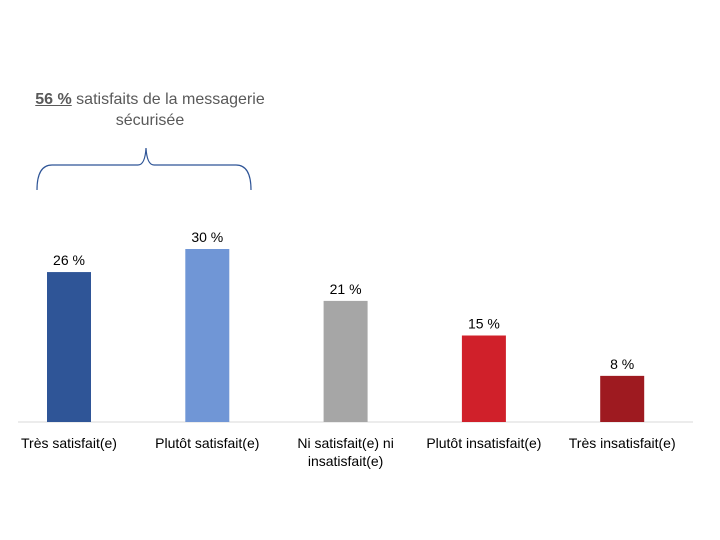 The width and height of the screenshot is (720, 540). What do you see at coordinates (345, 452) in the screenshot?
I see `category-label: Ni satisfait(e) ni insatisfait(e)` at bounding box center [345, 452].